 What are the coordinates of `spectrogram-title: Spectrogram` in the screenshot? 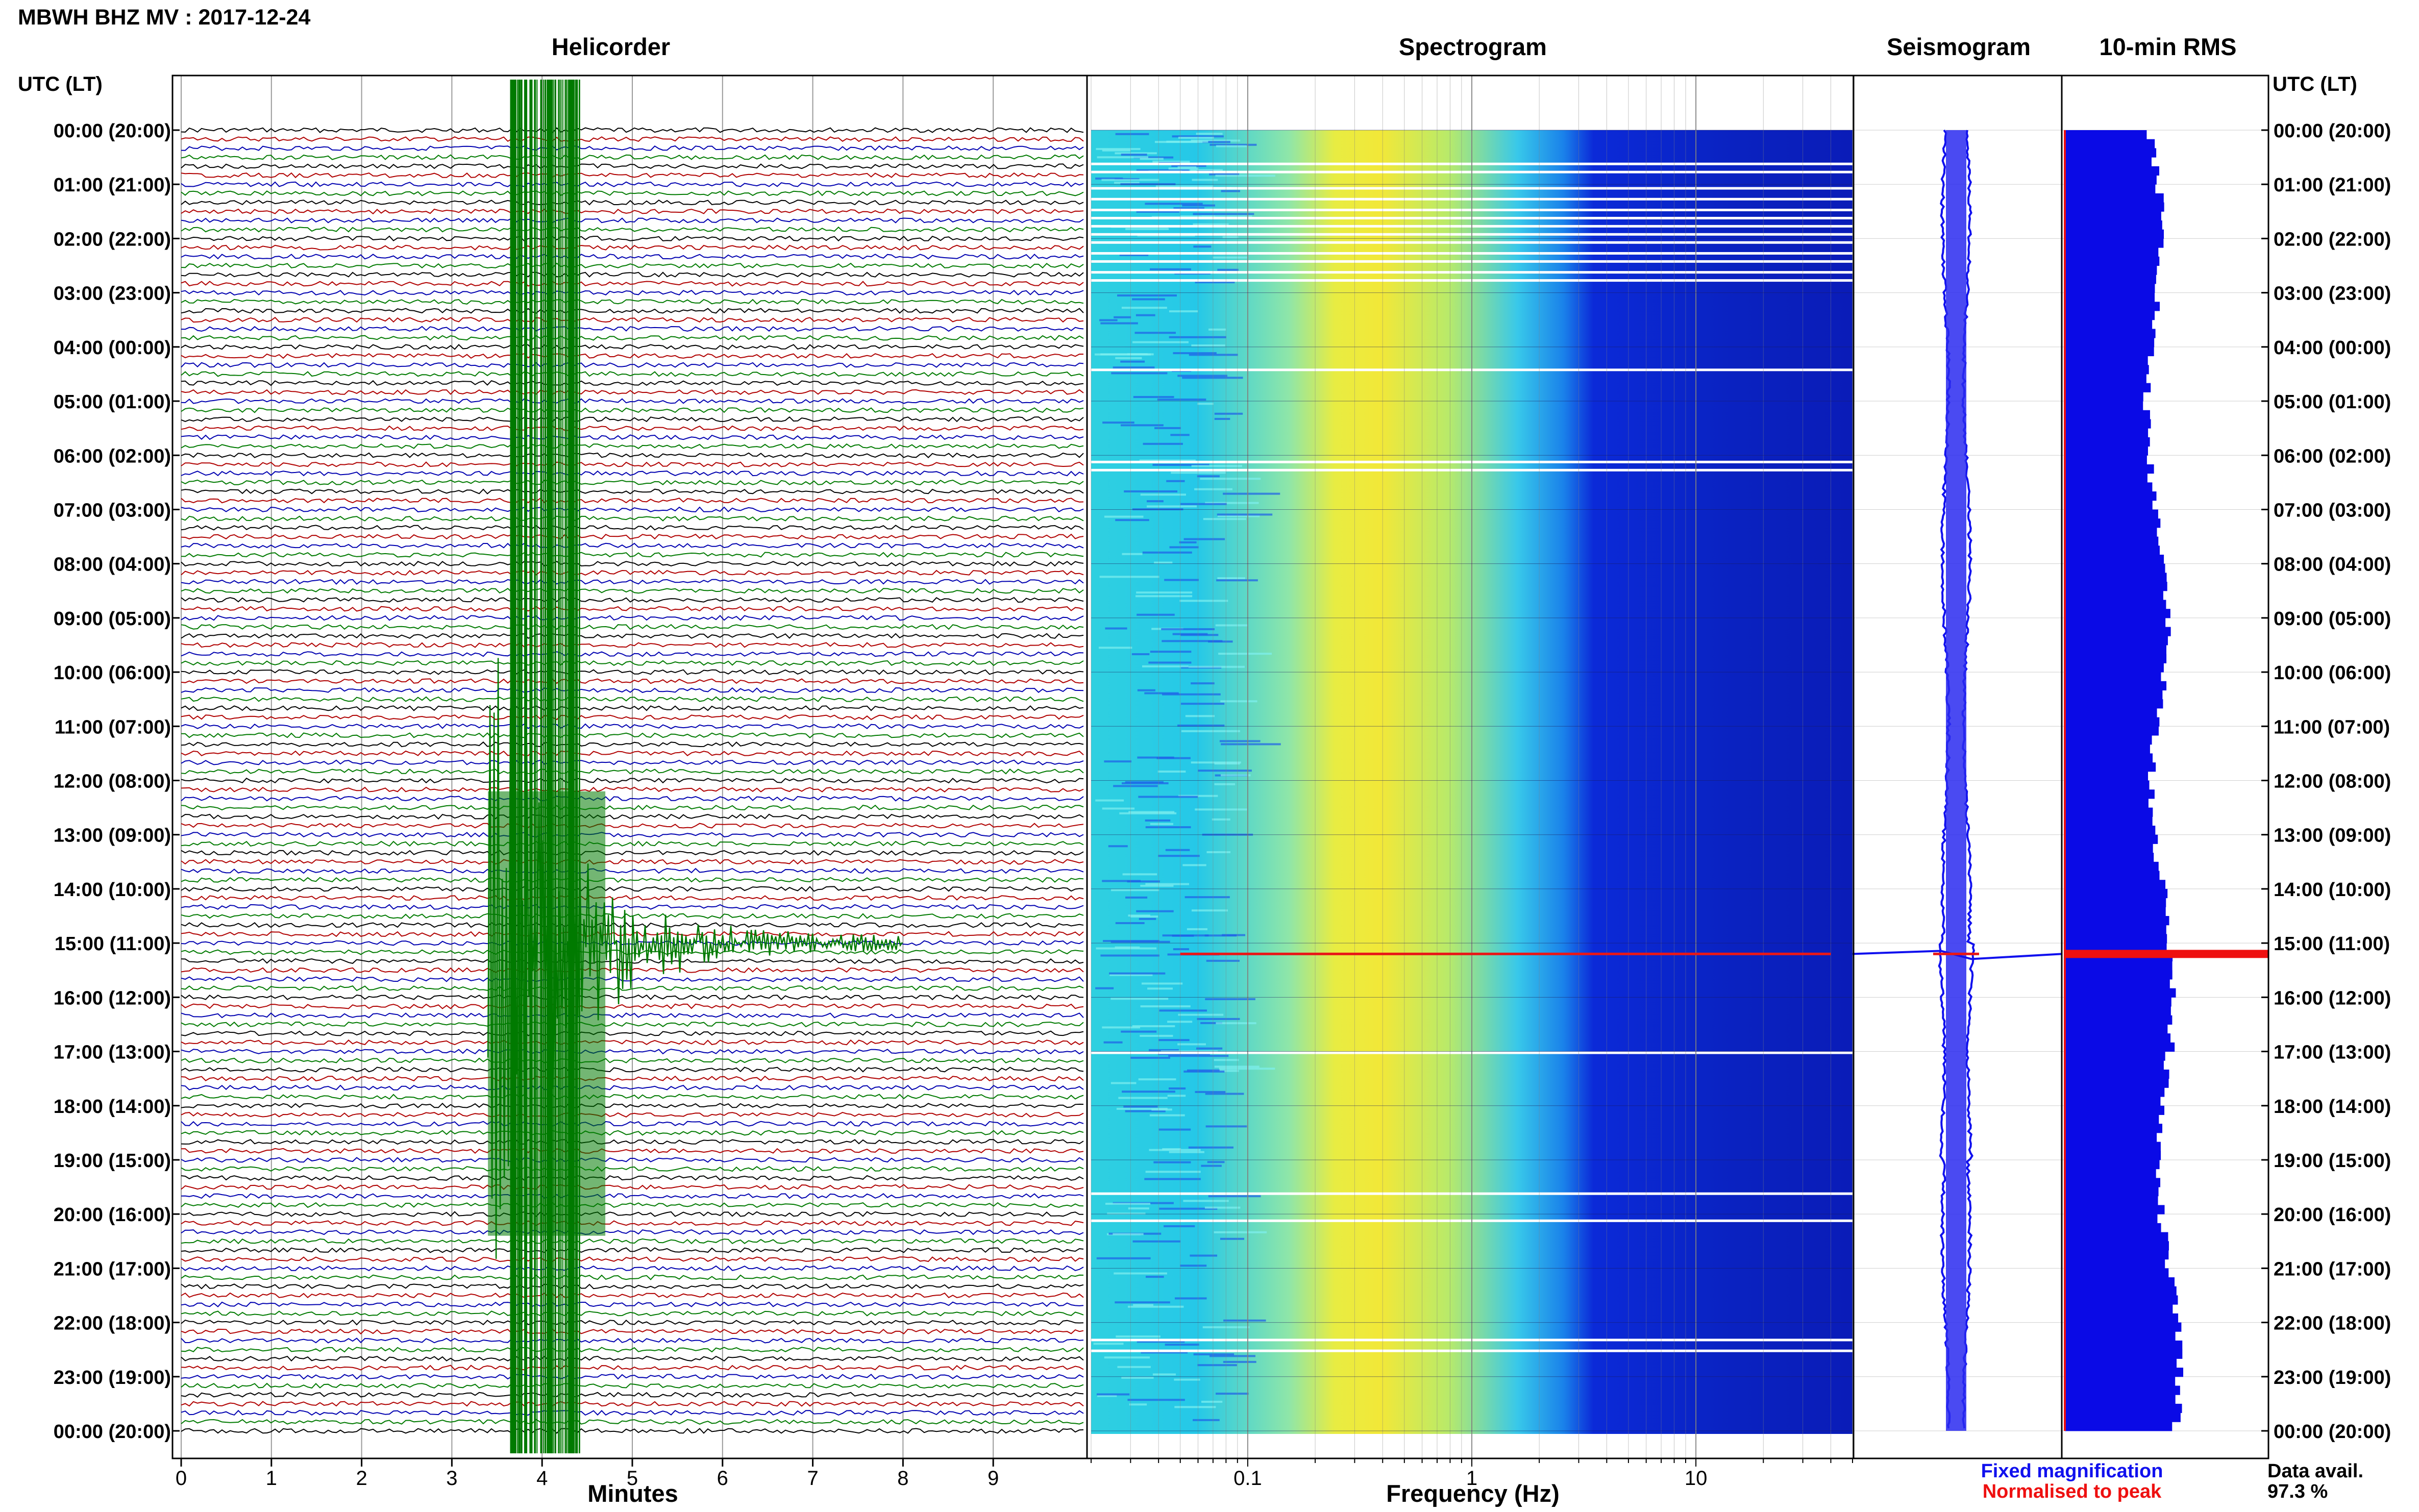 It's located at (1473, 46).